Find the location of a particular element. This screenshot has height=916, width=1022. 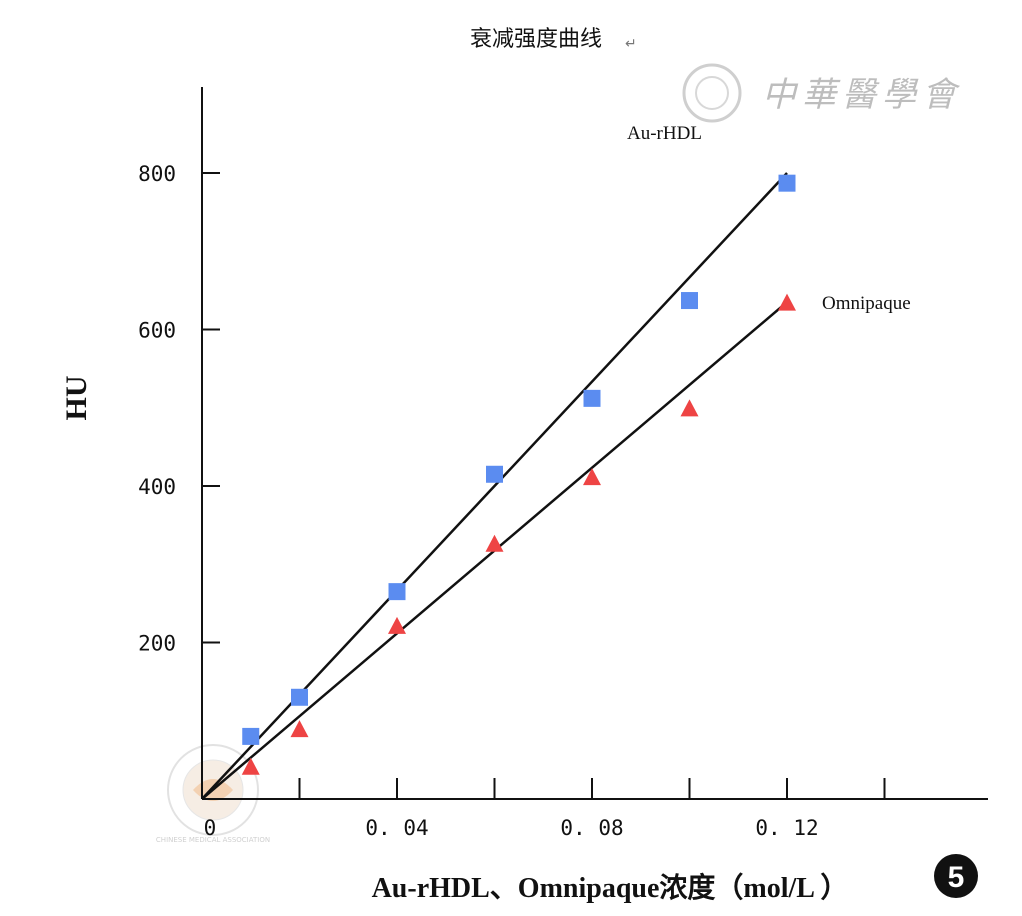

badge-text: 5 is located at coordinates (956, 877).